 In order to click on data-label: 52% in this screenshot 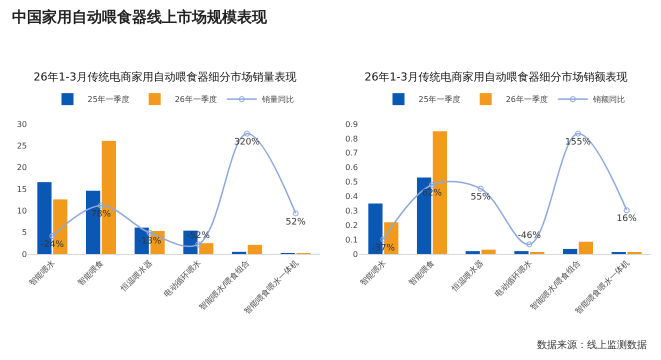, I will do `click(296, 222)`.